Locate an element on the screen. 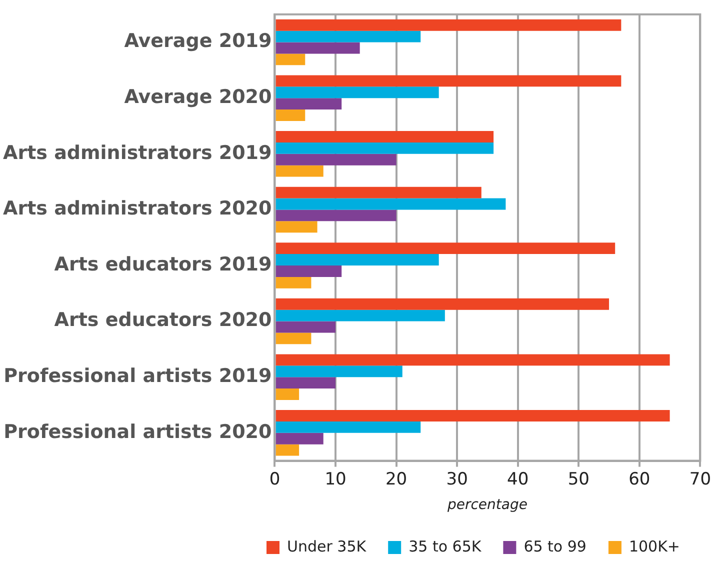 The height and width of the screenshot is (569, 714). x-tick-label: 0 is located at coordinates (274, 479).